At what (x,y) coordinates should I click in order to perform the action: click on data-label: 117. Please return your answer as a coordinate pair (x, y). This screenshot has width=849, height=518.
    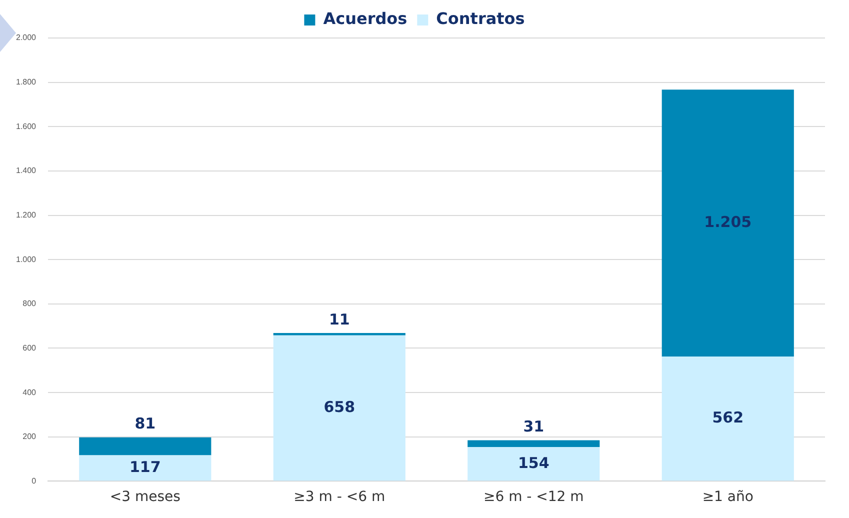
    Looking at the image, I should click on (145, 467).